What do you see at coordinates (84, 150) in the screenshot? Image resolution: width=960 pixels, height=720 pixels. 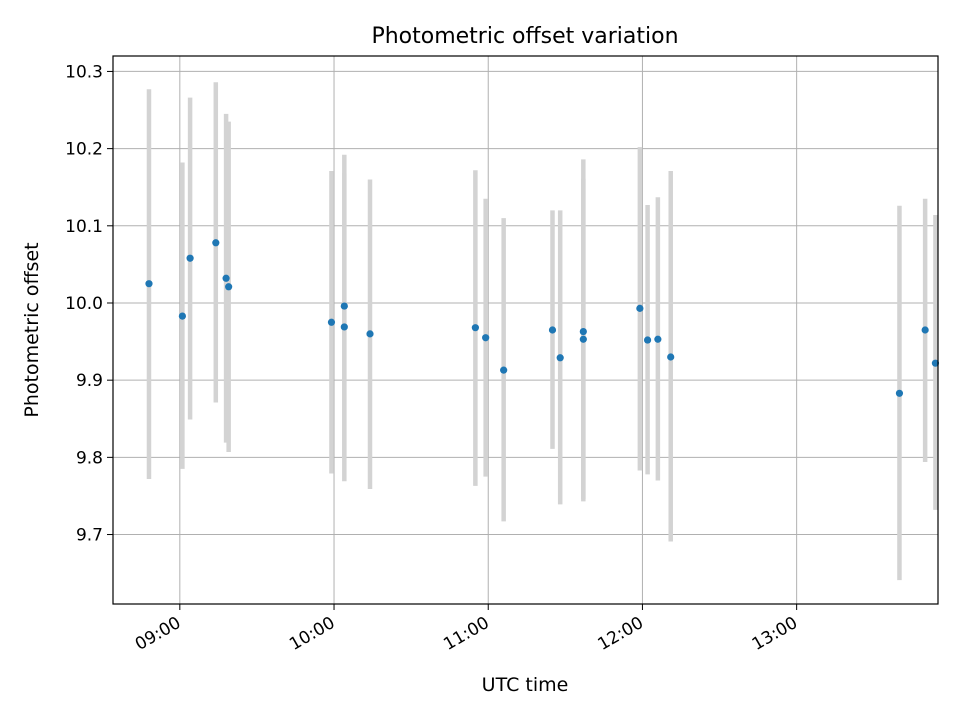 I see `y-tick-label: 10.2` at bounding box center [84, 150].